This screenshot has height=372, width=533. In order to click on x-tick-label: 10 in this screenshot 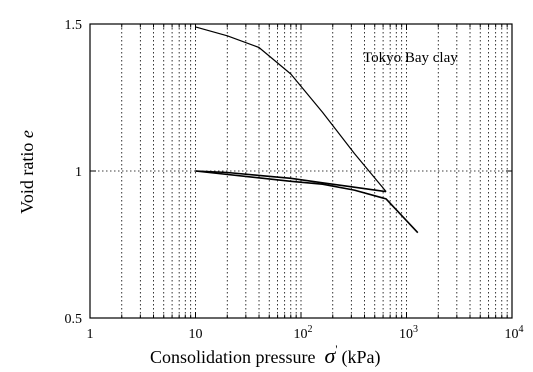, I will do `click(196, 334)`.